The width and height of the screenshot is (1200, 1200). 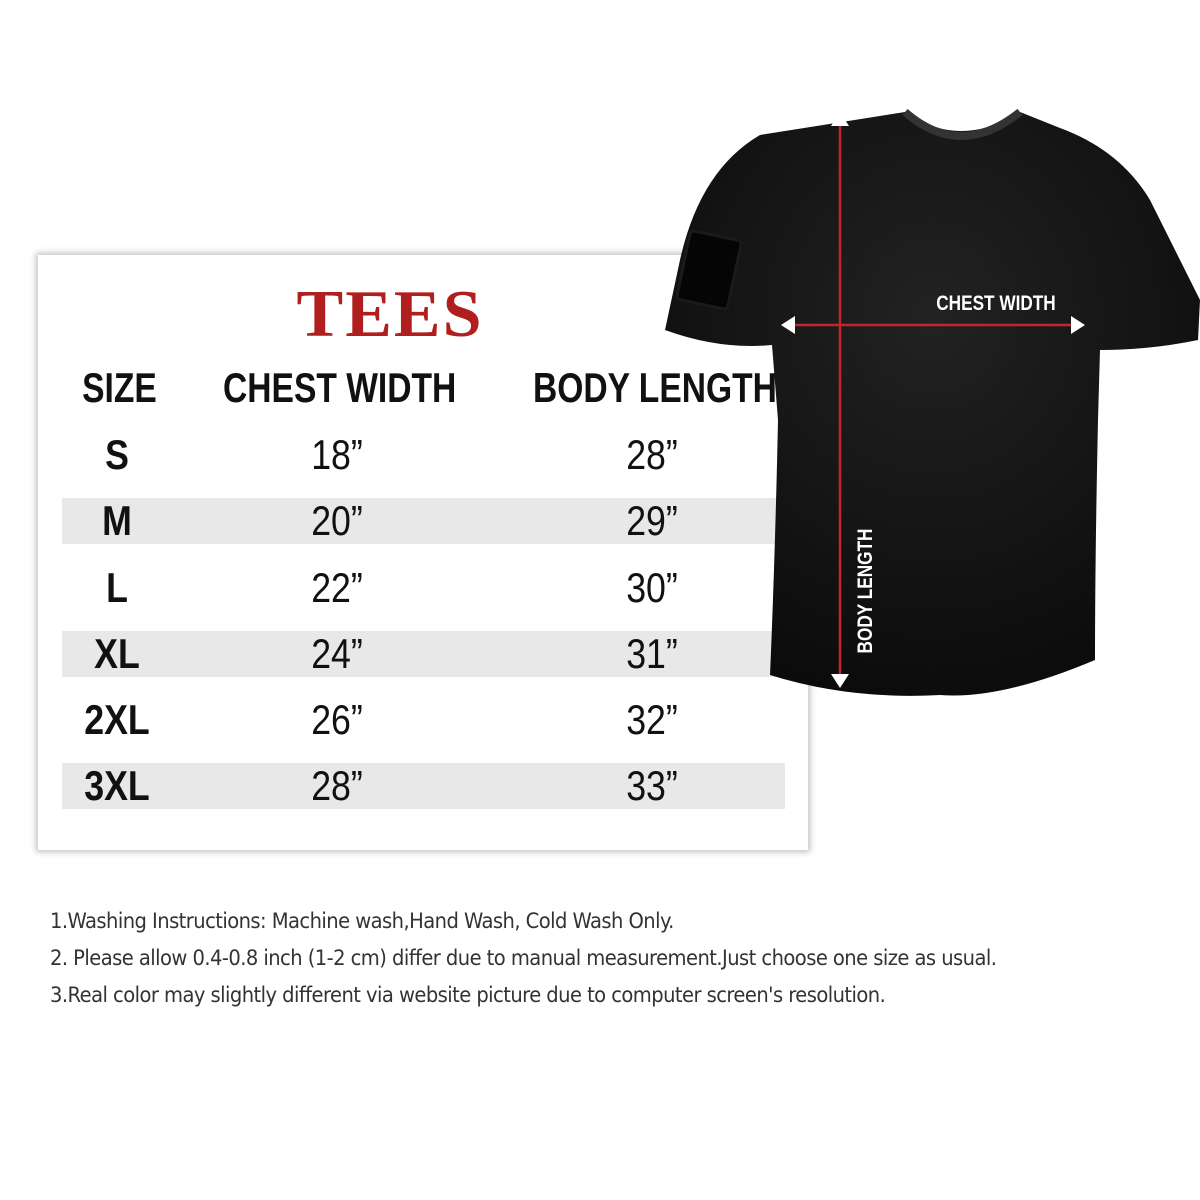 I want to click on table-row: 2XL 26” 32”, so click(x=423, y=720).